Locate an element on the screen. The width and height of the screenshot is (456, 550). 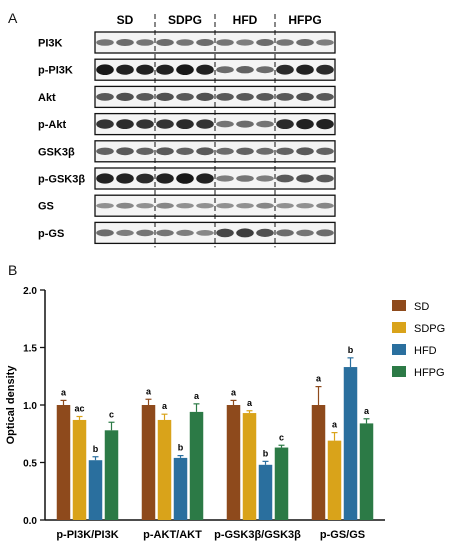
significance-letter: ac is located at coordinates (79, 409).